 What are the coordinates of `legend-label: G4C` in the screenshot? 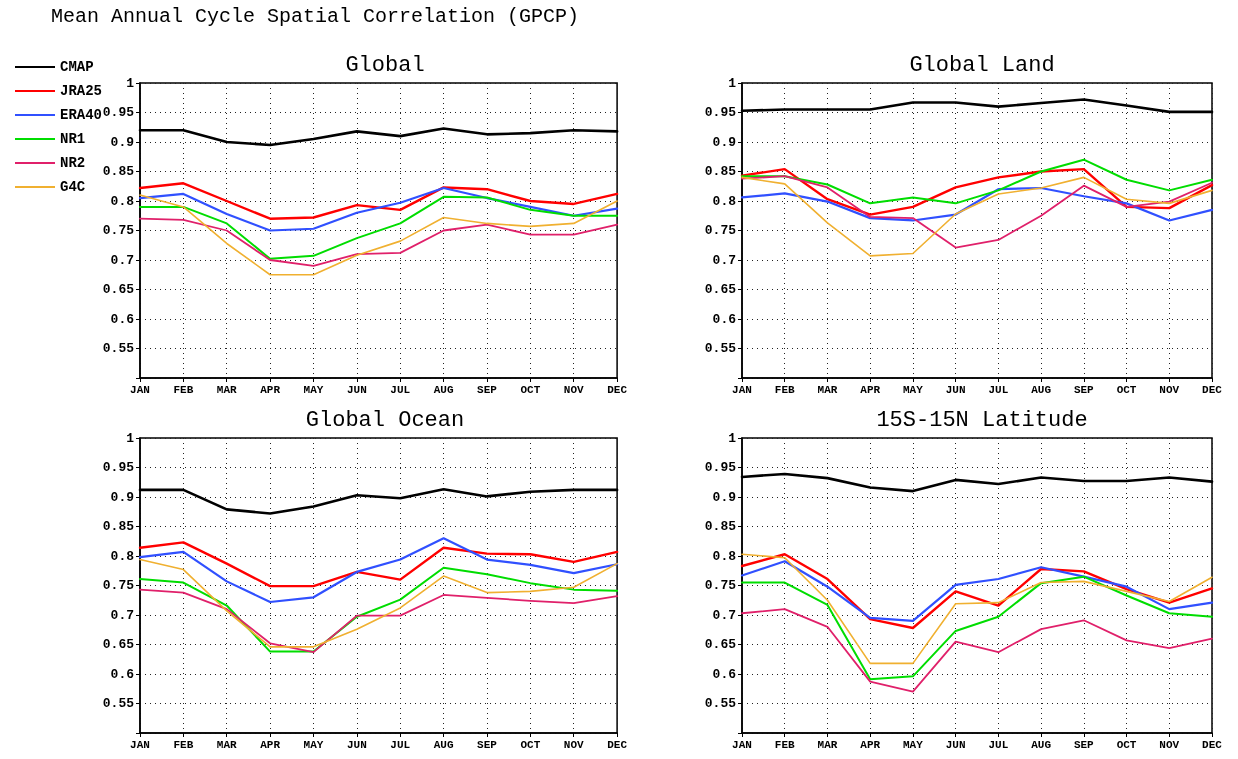 It's located at (73, 187).